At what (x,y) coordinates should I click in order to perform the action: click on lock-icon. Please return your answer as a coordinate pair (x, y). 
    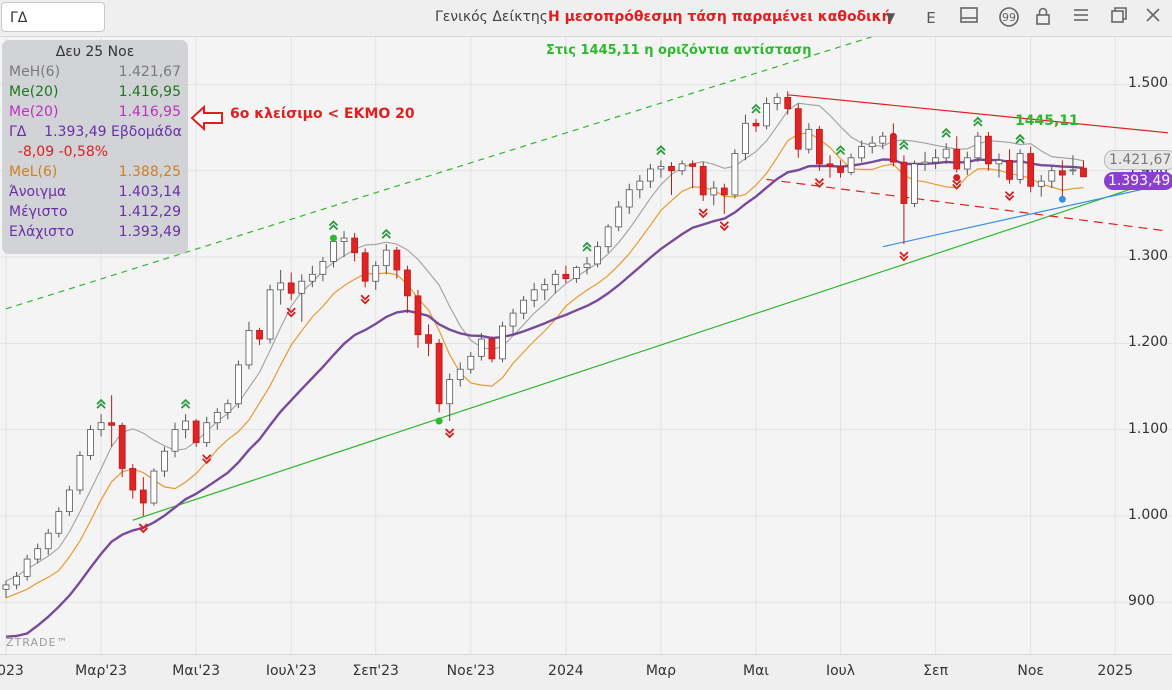
    Looking at the image, I should click on (1043, 18).